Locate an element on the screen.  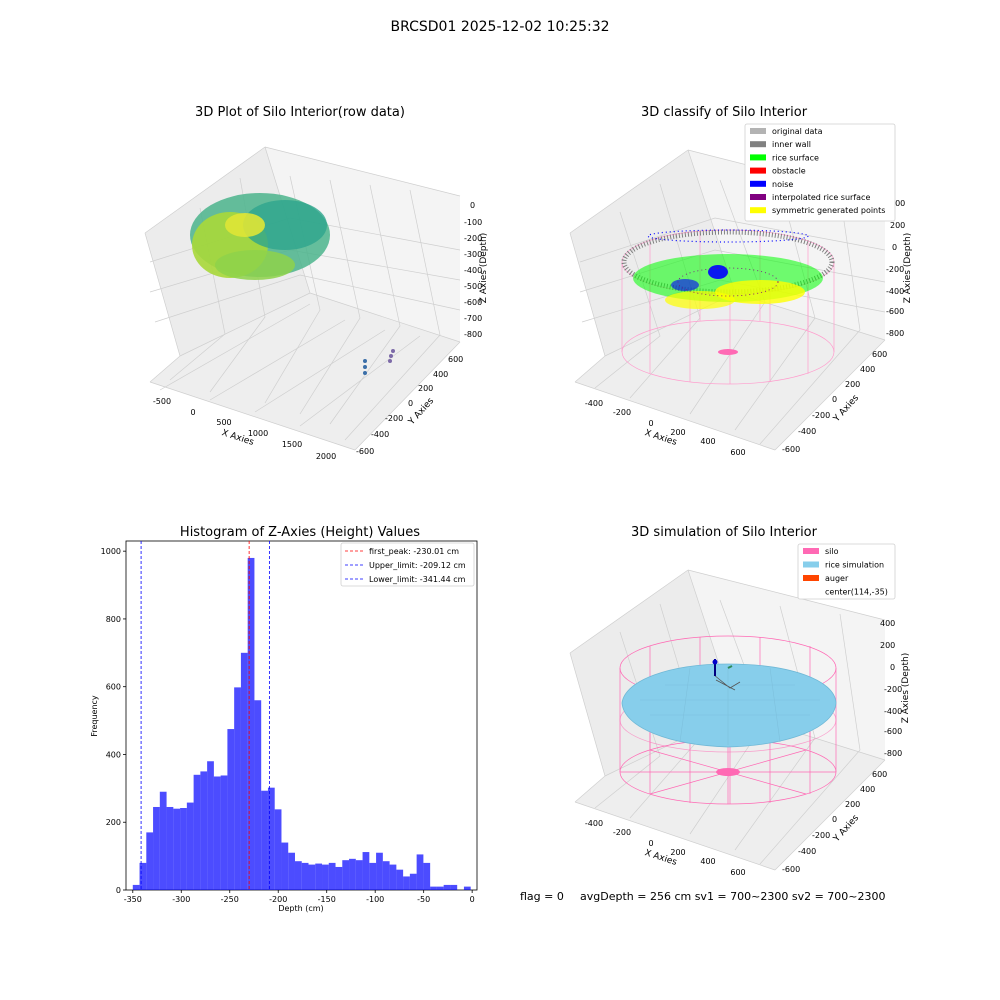
sim-legend-label: auger is located at coordinates (837, 578).